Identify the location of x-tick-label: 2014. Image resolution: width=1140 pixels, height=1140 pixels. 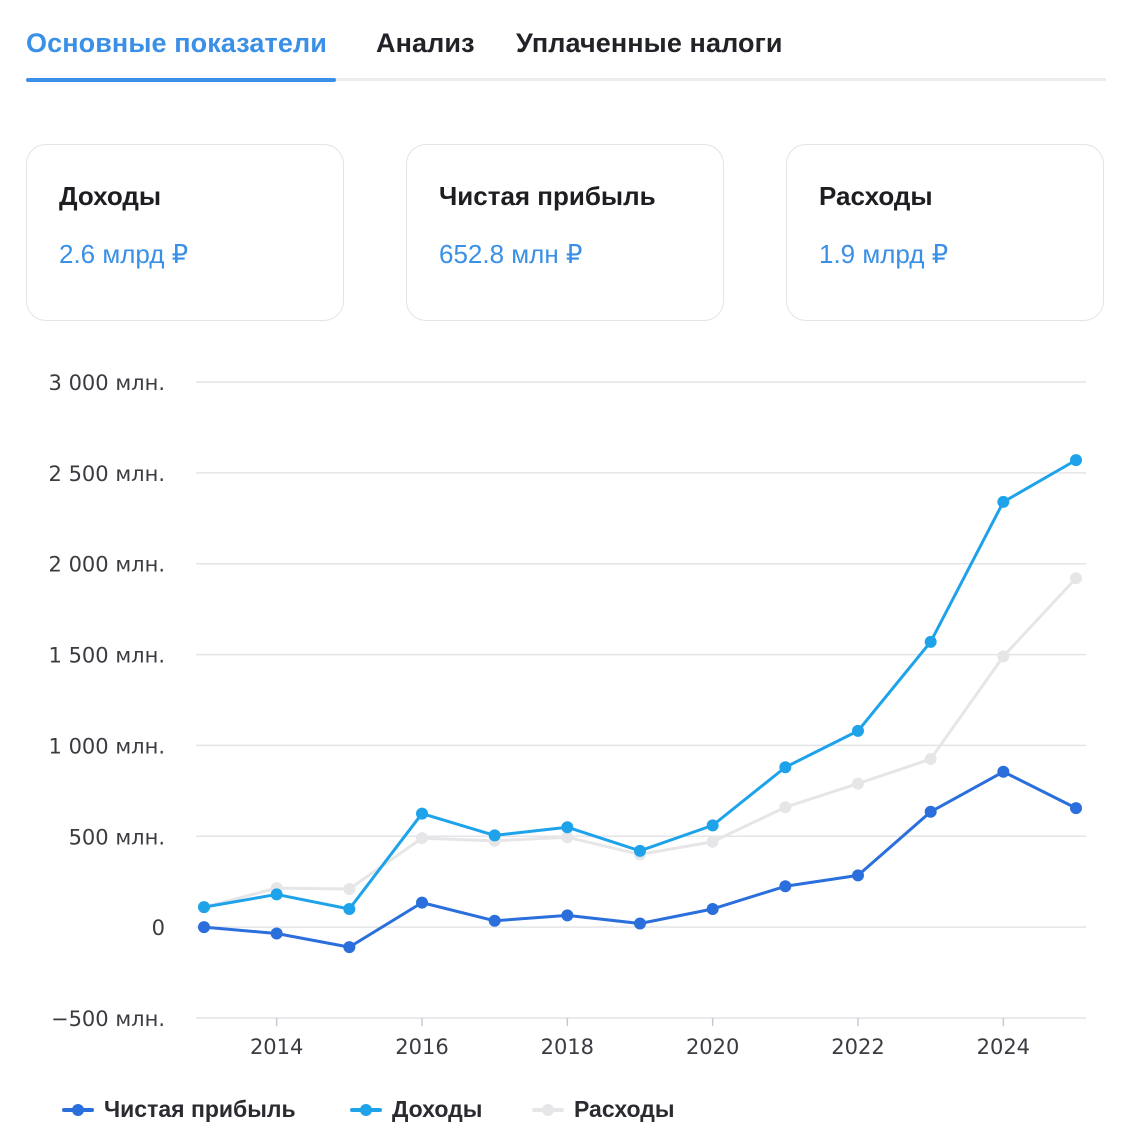
(276, 1047).